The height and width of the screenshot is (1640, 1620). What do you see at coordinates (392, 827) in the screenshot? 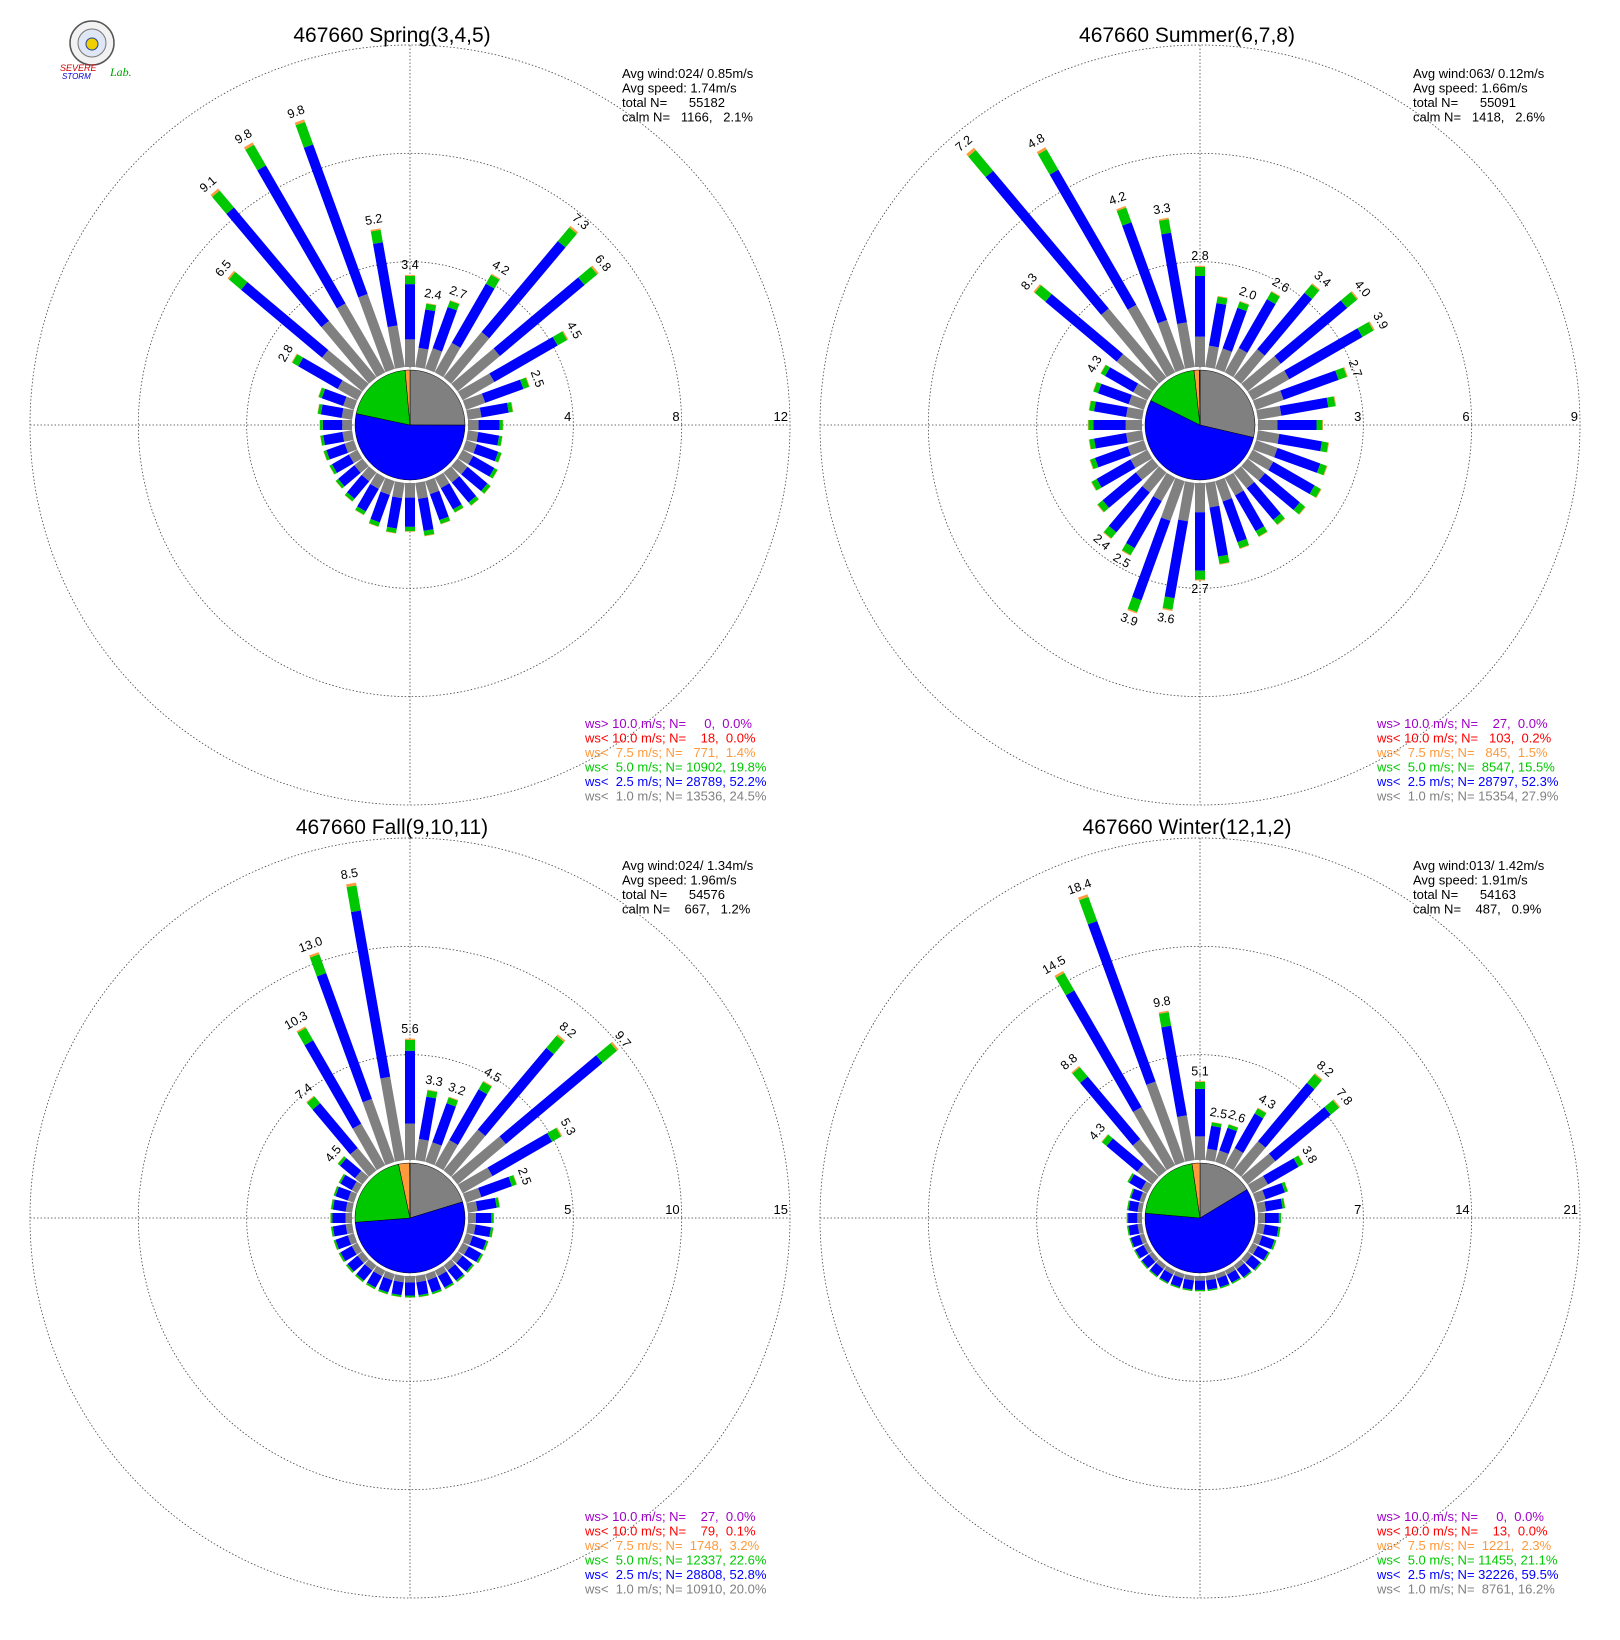
I see `panel-title: 467660 Fall(9,10,11)` at bounding box center [392, 827].